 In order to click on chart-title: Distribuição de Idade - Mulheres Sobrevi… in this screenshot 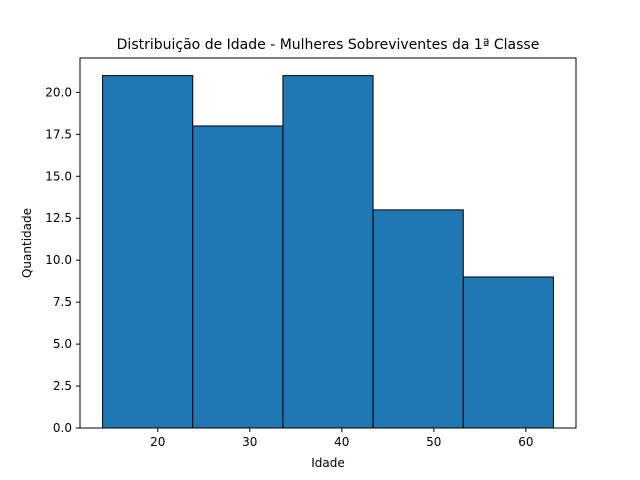, I will do `click(328, 45)`.